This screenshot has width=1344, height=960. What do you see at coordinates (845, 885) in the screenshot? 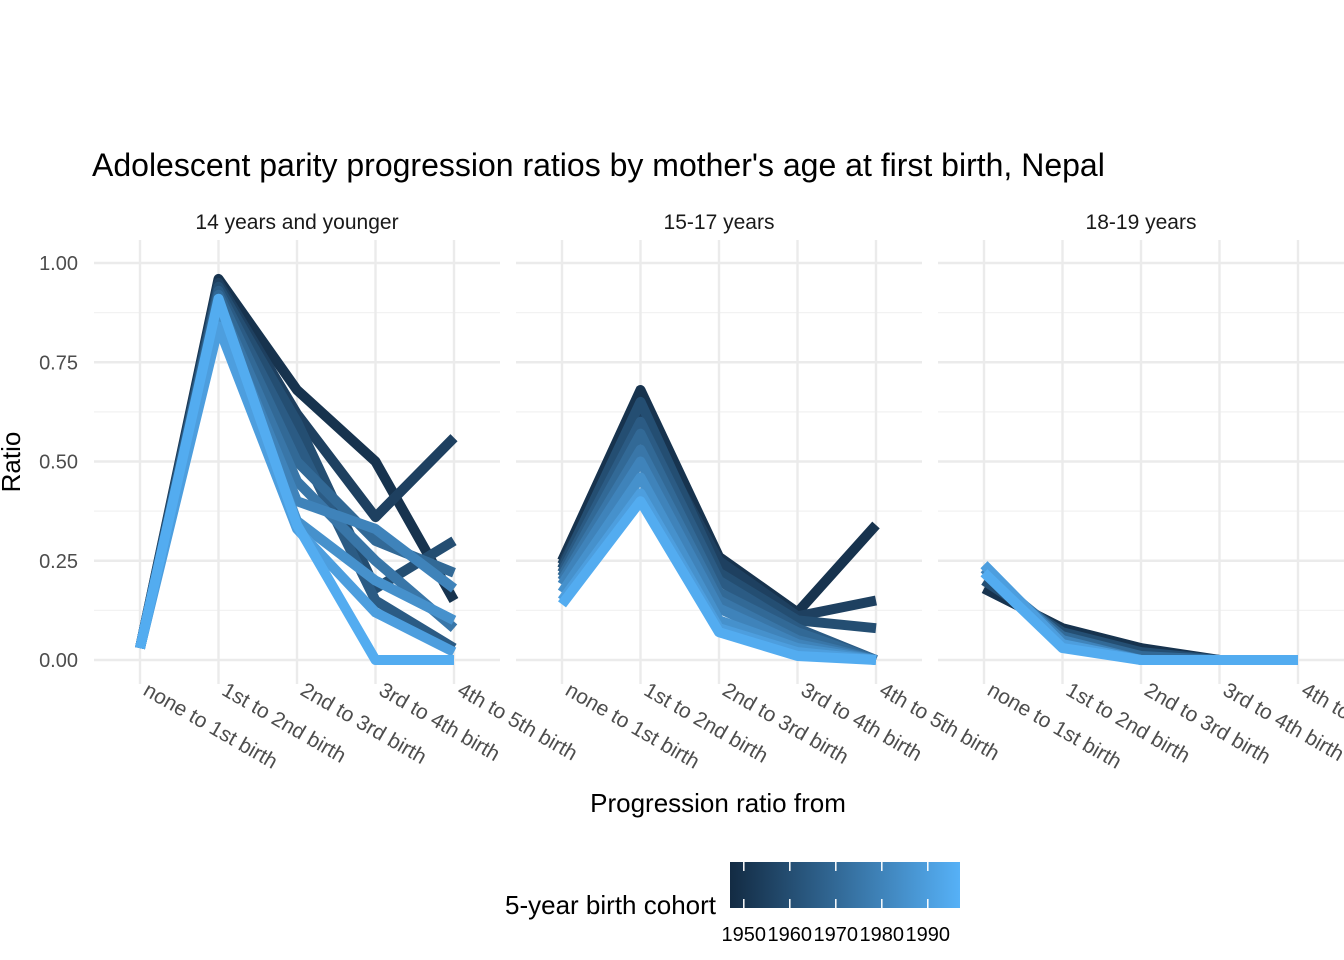
I see `legend-colorbar` at bounding box center [845, 885].